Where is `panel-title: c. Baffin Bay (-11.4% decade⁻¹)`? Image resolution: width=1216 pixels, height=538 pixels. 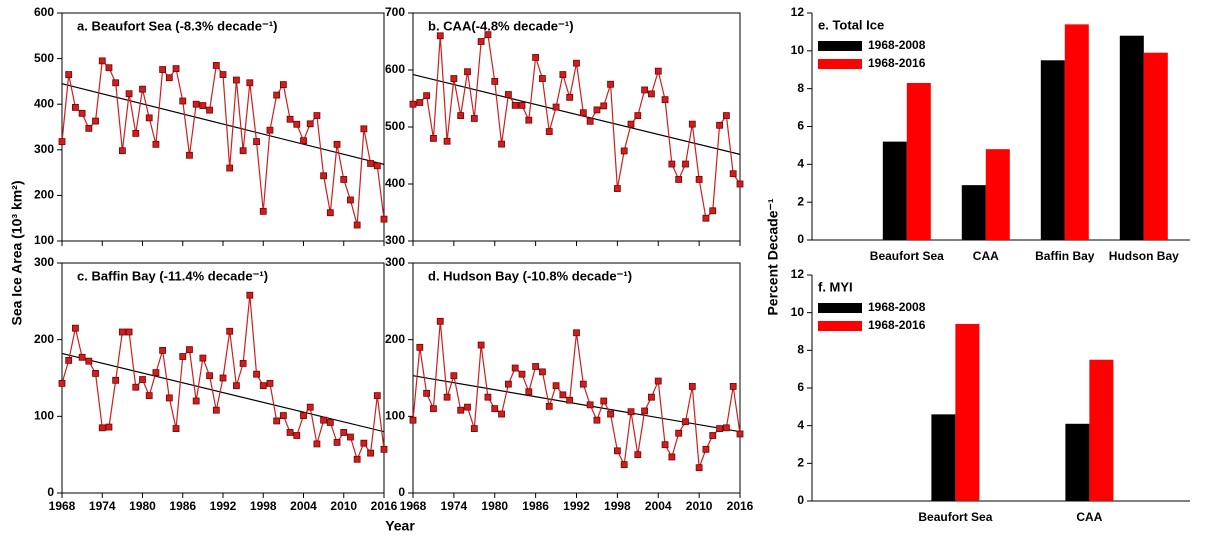 panel-title: c. Baffin Bay (-11.4% decade⁻¹) is located at coordinates (172, 275).